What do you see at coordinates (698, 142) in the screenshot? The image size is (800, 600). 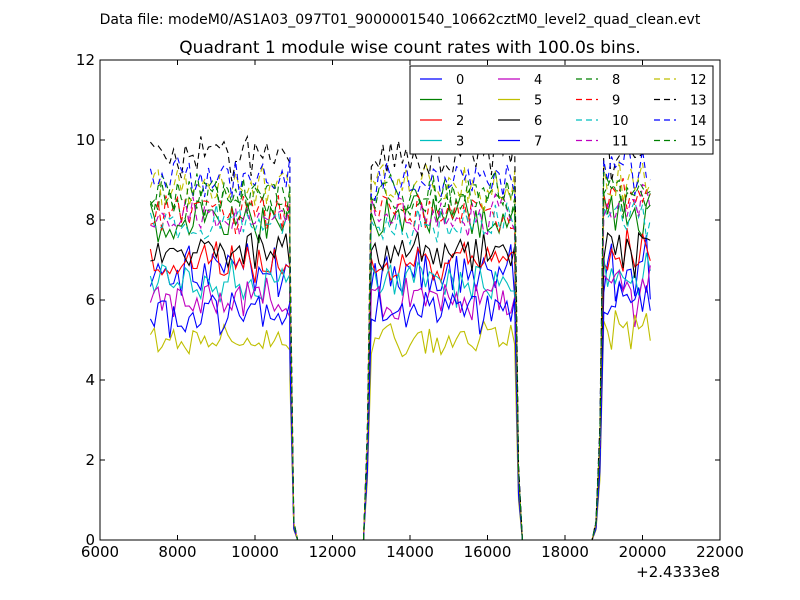 I see `legend-label-15: 15` at bounding box center [698, 142].